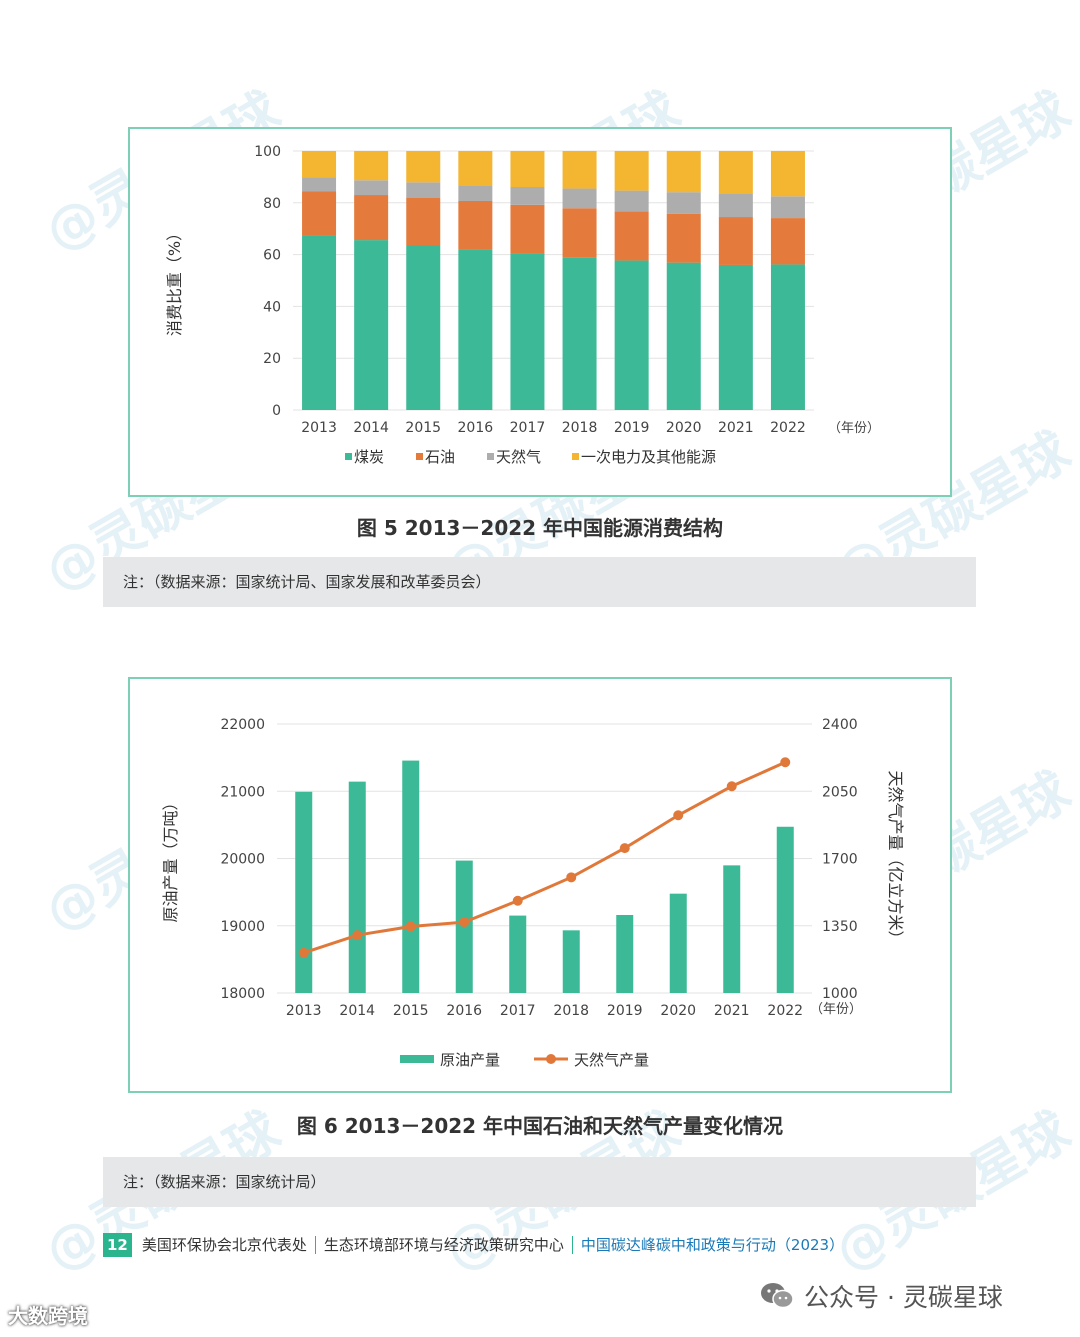 The image size is (1080, 1337). What do you see at coordinates (224, 1245) in the screenshot?
I see `footer-org1: 美国环保协会北京代表处` at bounding box center [224, 1245].